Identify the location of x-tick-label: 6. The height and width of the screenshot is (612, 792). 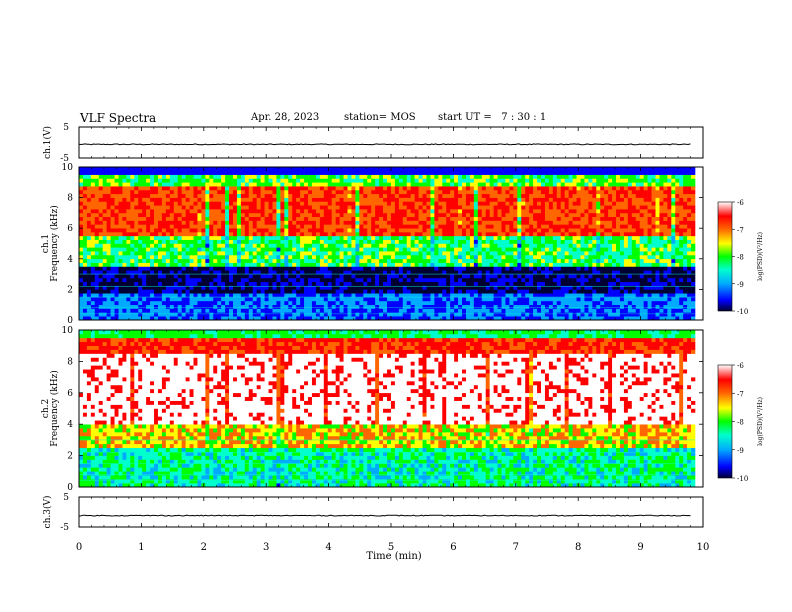
(453, 547).